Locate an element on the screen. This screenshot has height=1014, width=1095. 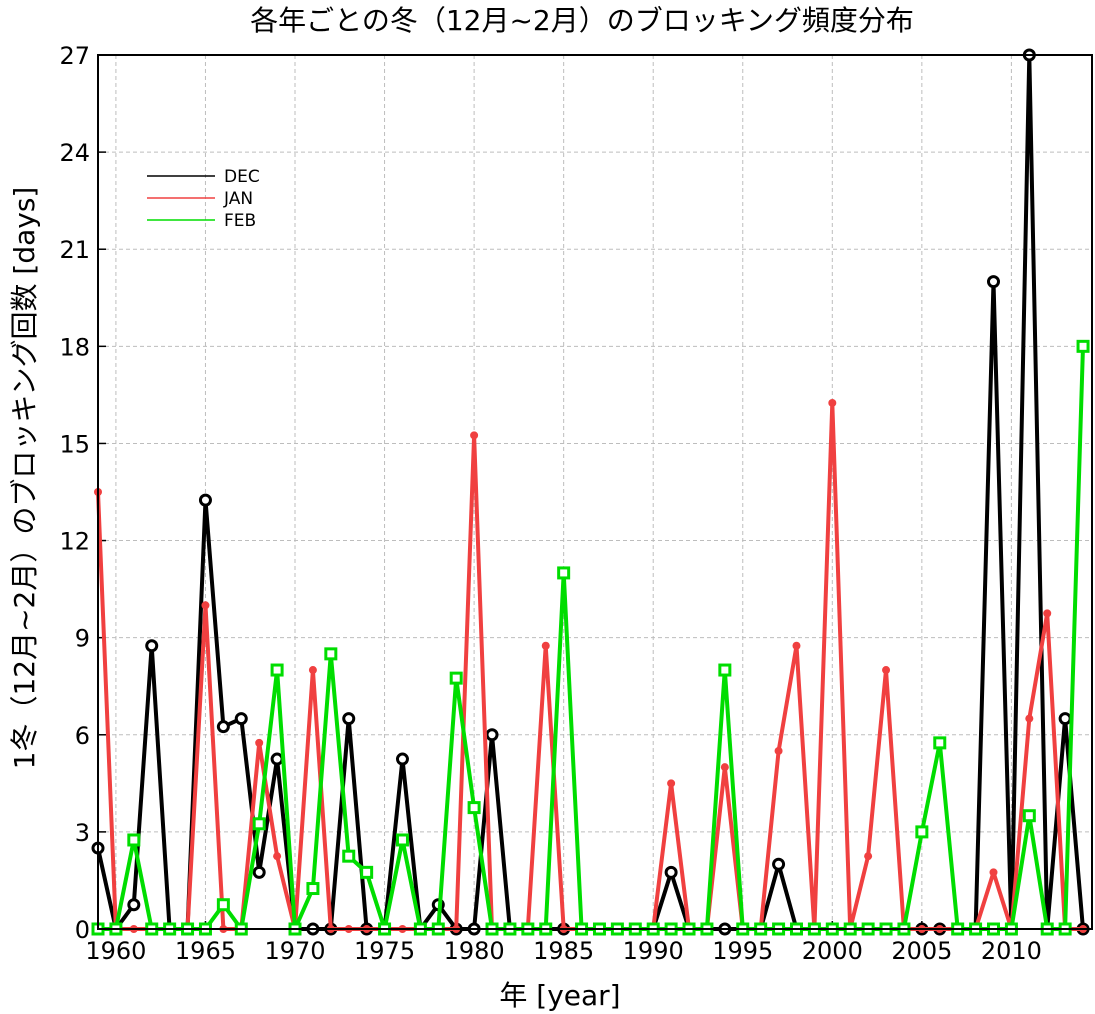
x-tick-label: 1985 is located at coordinates (563, 951).